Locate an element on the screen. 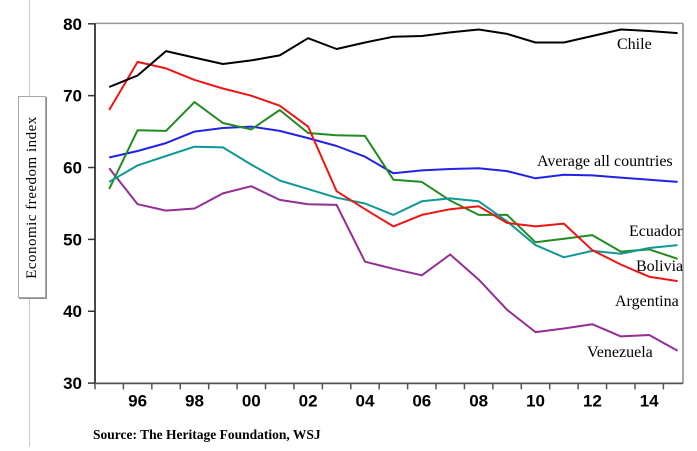 The height and width of the screenshot is (451, 697). y-tick-label: 70 is located at coordinates (72, 96).